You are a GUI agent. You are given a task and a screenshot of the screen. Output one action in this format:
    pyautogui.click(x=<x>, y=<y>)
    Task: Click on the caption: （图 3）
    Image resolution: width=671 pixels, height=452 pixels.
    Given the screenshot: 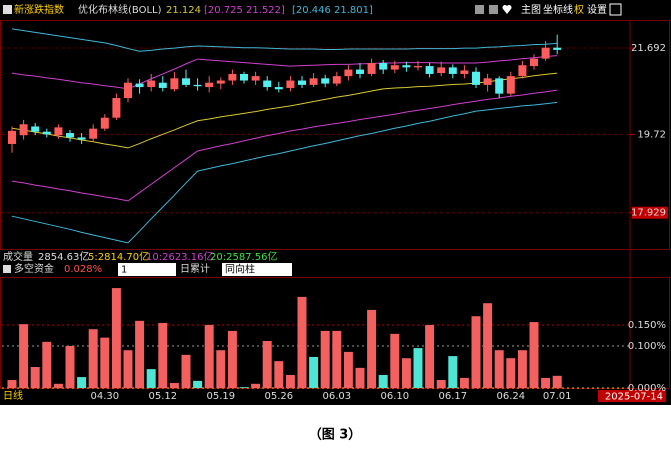 What is the action you would take?
    pyautogui.click(x=335, y=435)
    